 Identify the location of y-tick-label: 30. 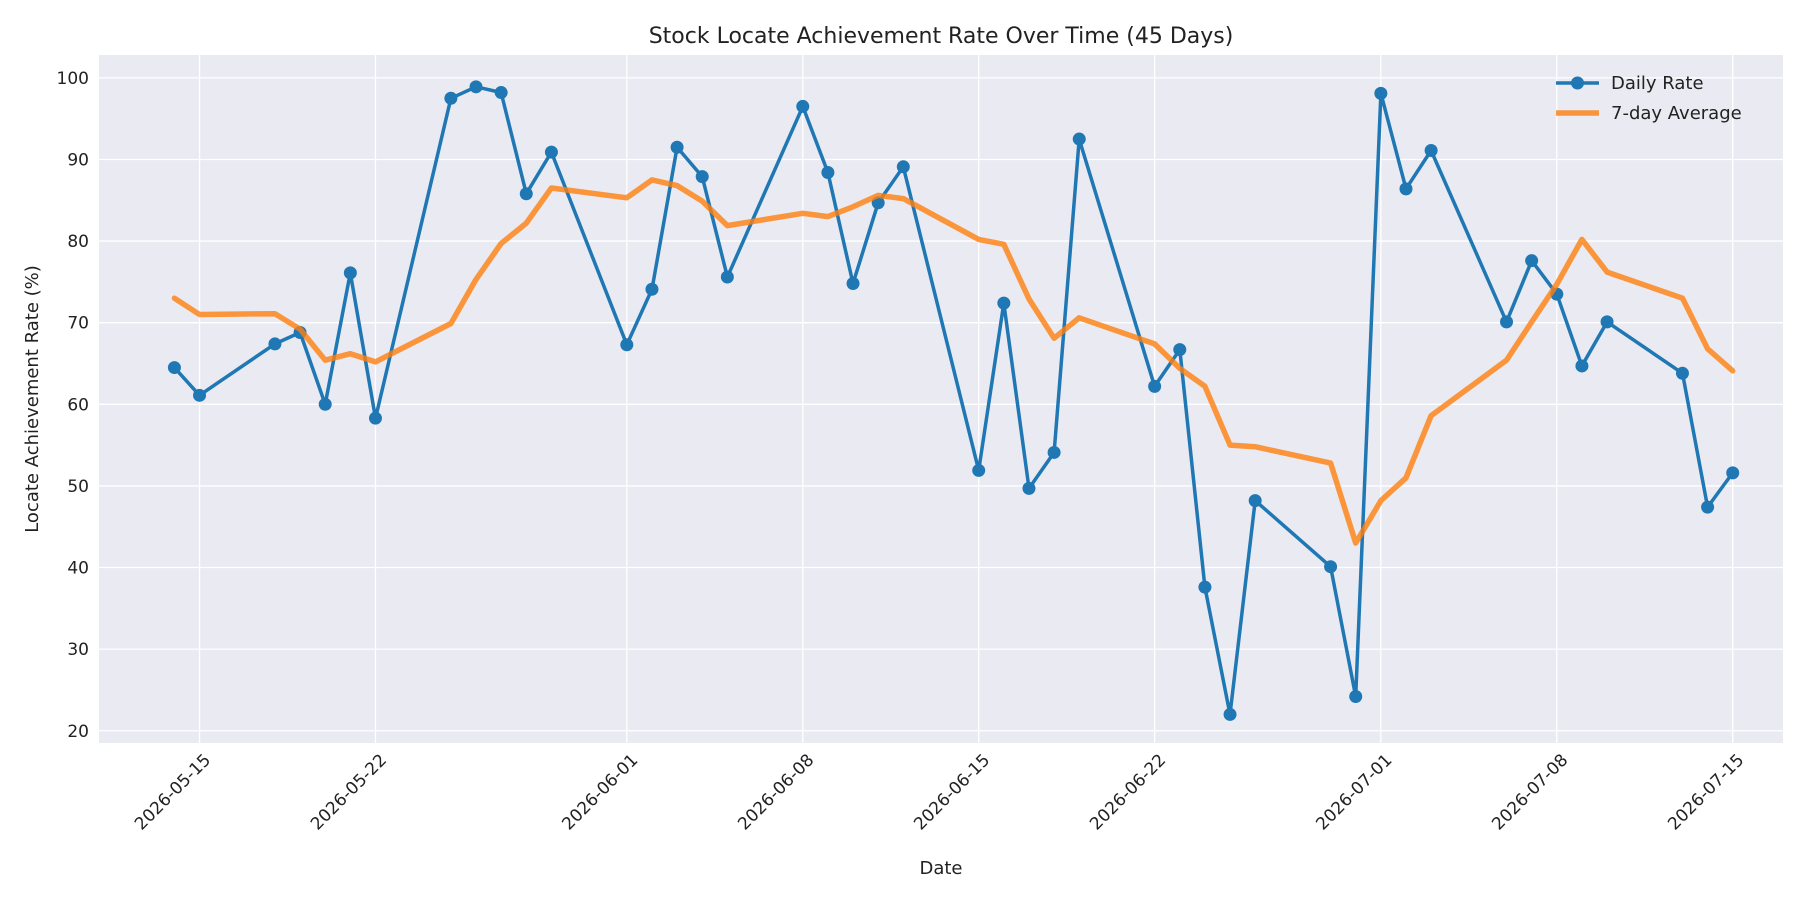
(78, 650).